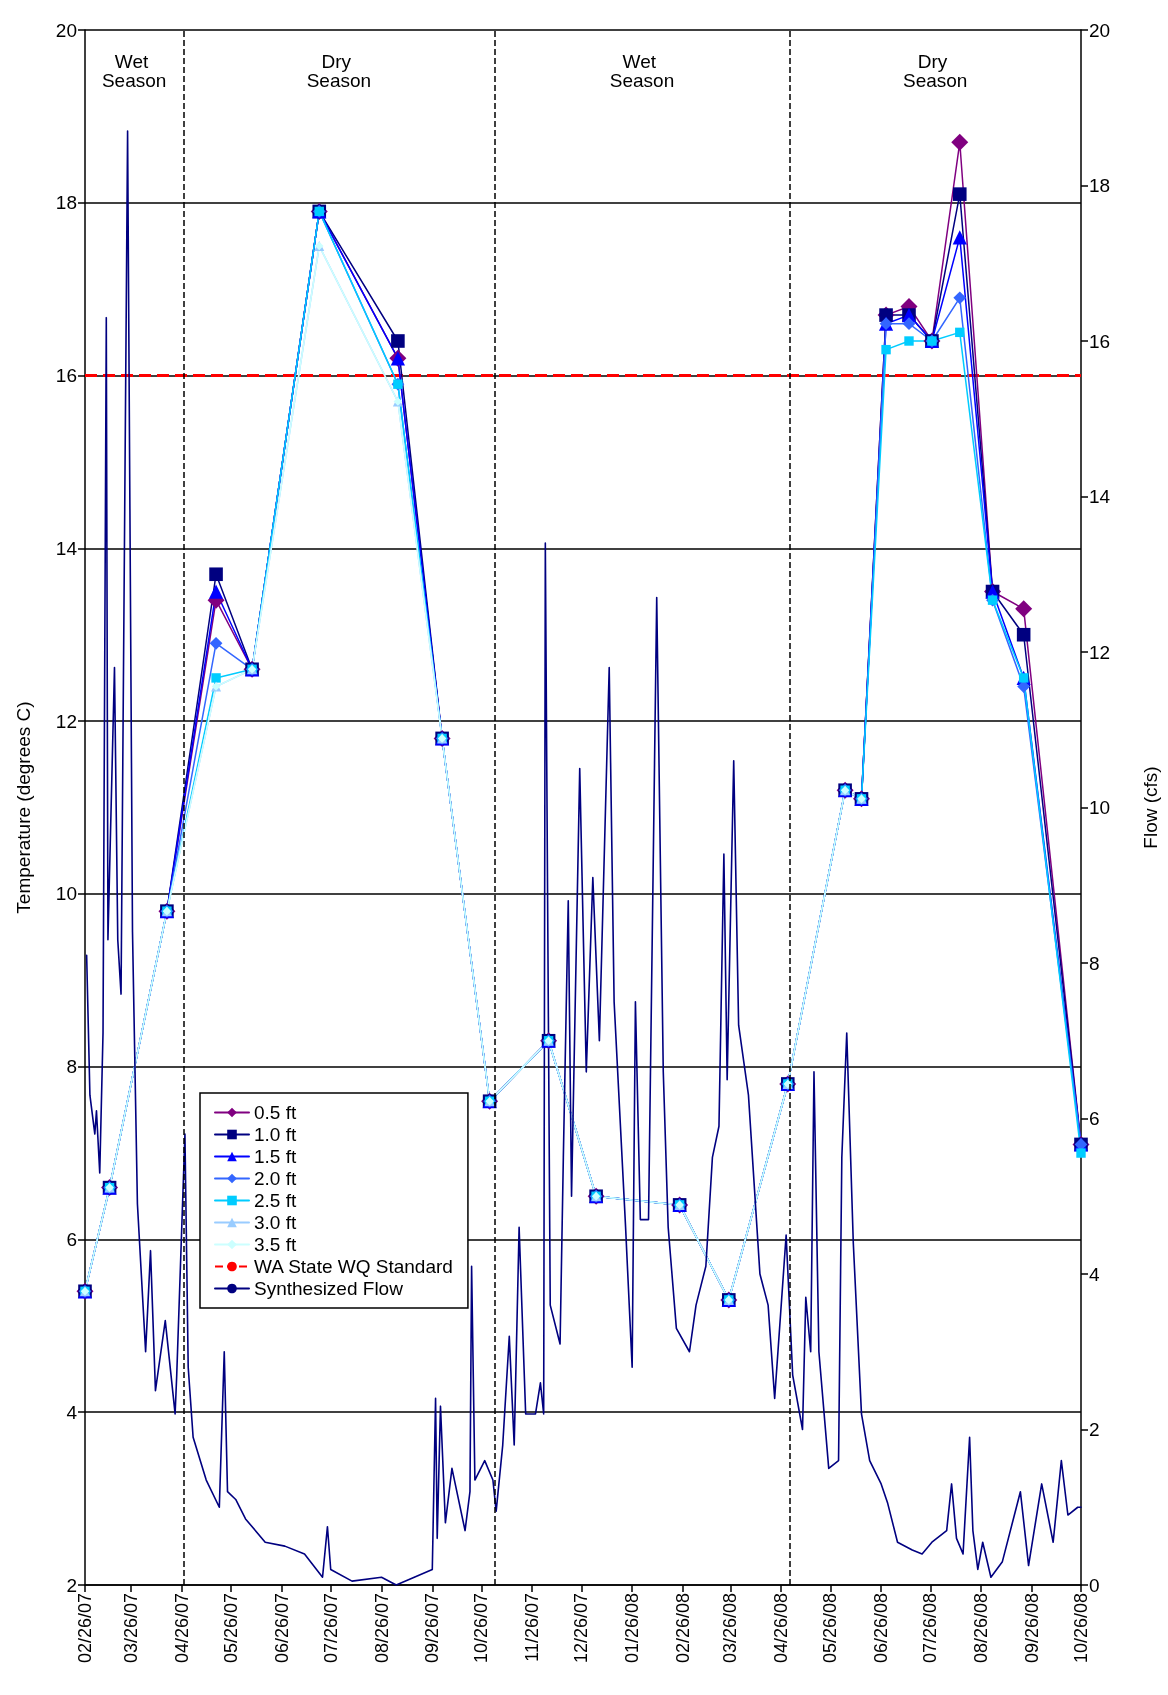 The image size is (1168, 1695). Describe the element at coordinates (1094, 1429) in the screenshot. I see `y2-tick-label: 2` at that location.